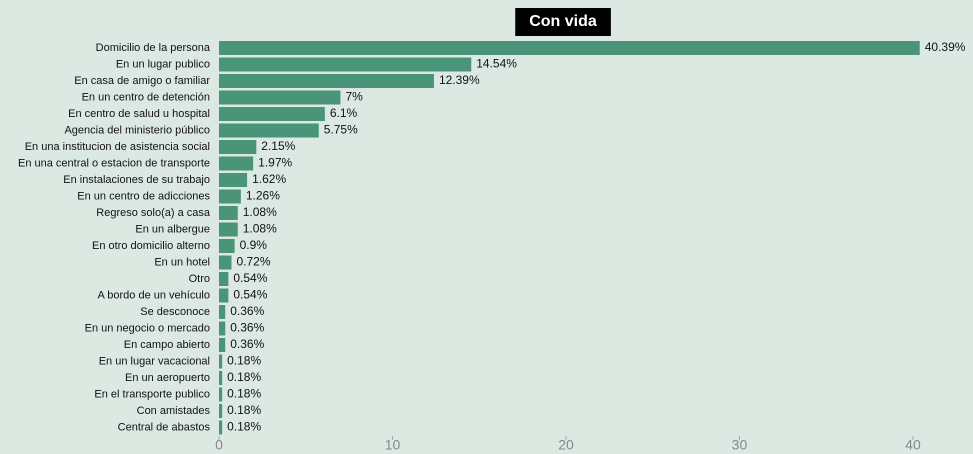  I want to click on value-label: 14.54%, so click(496, 64).